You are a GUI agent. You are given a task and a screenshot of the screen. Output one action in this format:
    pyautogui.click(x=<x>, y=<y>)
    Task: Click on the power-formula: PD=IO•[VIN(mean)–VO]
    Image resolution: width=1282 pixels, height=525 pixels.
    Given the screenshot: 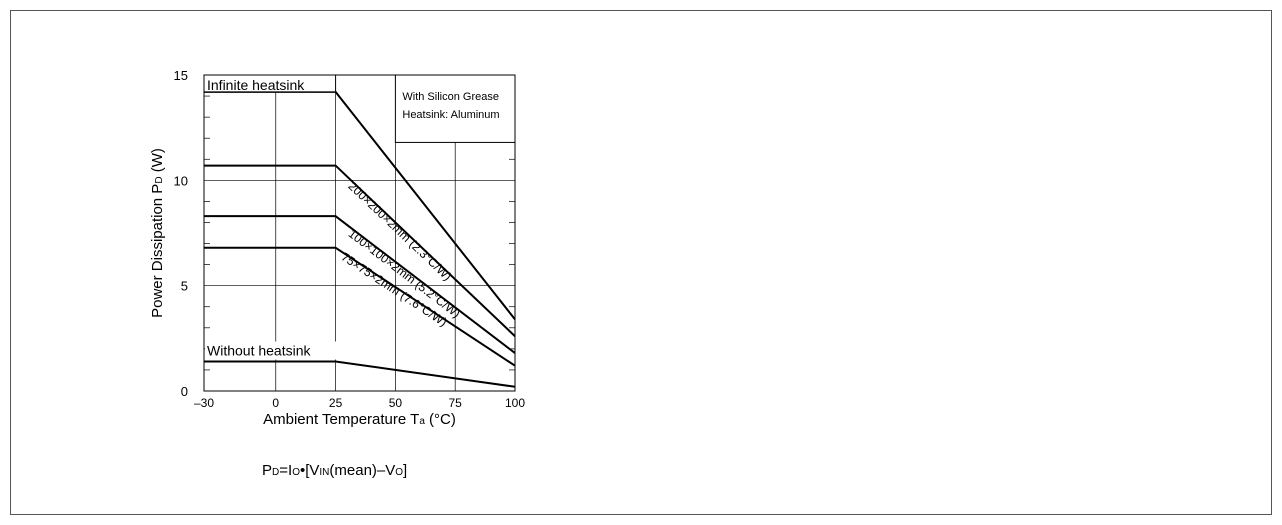 What is the action you would take?
    pyautogui.click(x=334, y=470)
    